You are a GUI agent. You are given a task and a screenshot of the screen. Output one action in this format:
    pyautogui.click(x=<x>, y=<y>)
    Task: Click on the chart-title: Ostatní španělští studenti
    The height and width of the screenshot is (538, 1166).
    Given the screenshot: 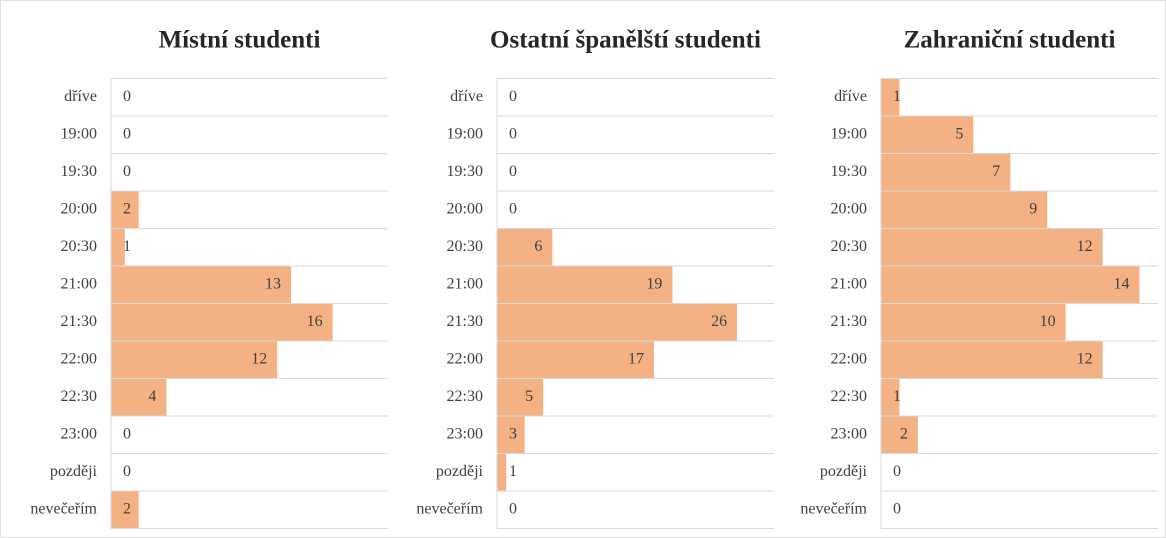 What is the action you would take?
    pyautogui.click(x=625, y=40)
    